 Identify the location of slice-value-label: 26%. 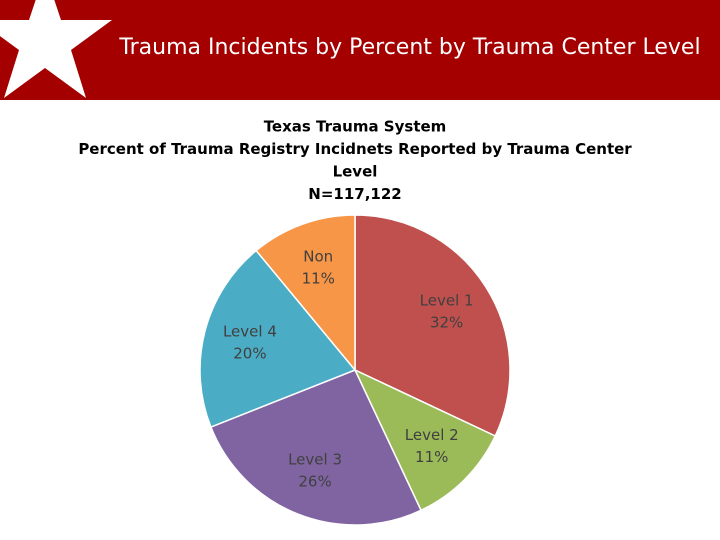
(314, 481).